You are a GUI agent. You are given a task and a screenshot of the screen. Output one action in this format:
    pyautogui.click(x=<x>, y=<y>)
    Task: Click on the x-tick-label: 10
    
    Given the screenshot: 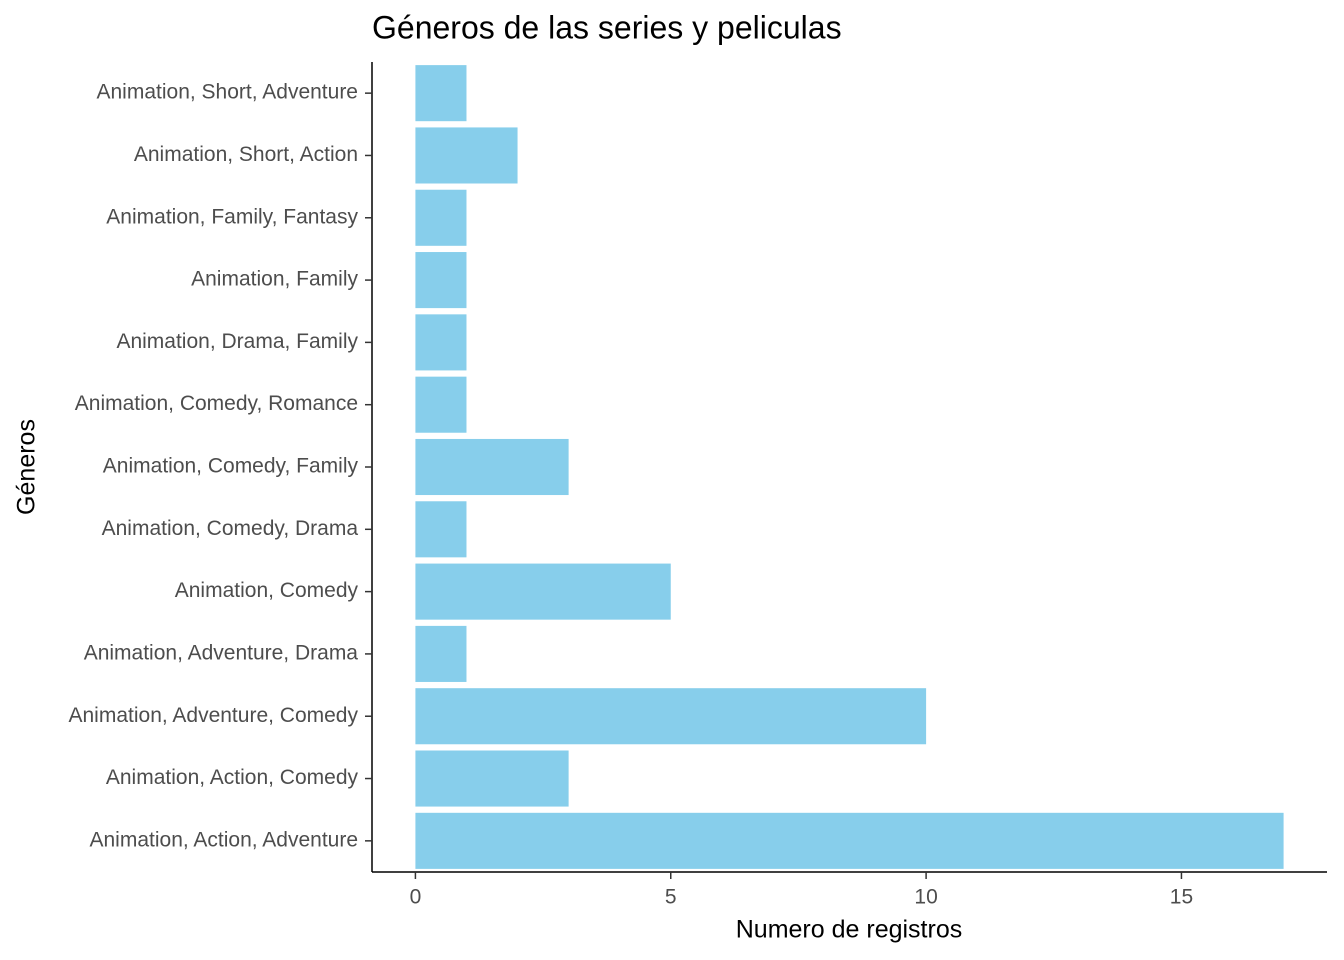 What is the action you would take?
    pyautogui.click(x=925, y=897)
    